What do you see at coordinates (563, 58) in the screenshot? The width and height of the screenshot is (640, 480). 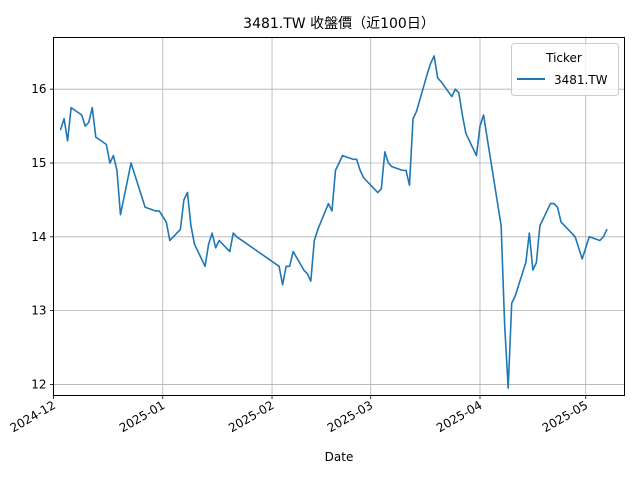 I see `legend-title: Ticker` at bounding box center [563, 58].